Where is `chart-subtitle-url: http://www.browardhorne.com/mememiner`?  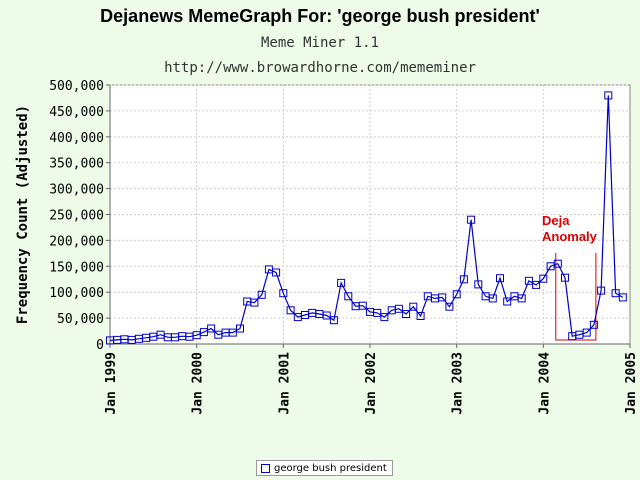
chart-subtitle-url: http://www.browardhorne.com/mememiner is located at coordinates (320, 68).